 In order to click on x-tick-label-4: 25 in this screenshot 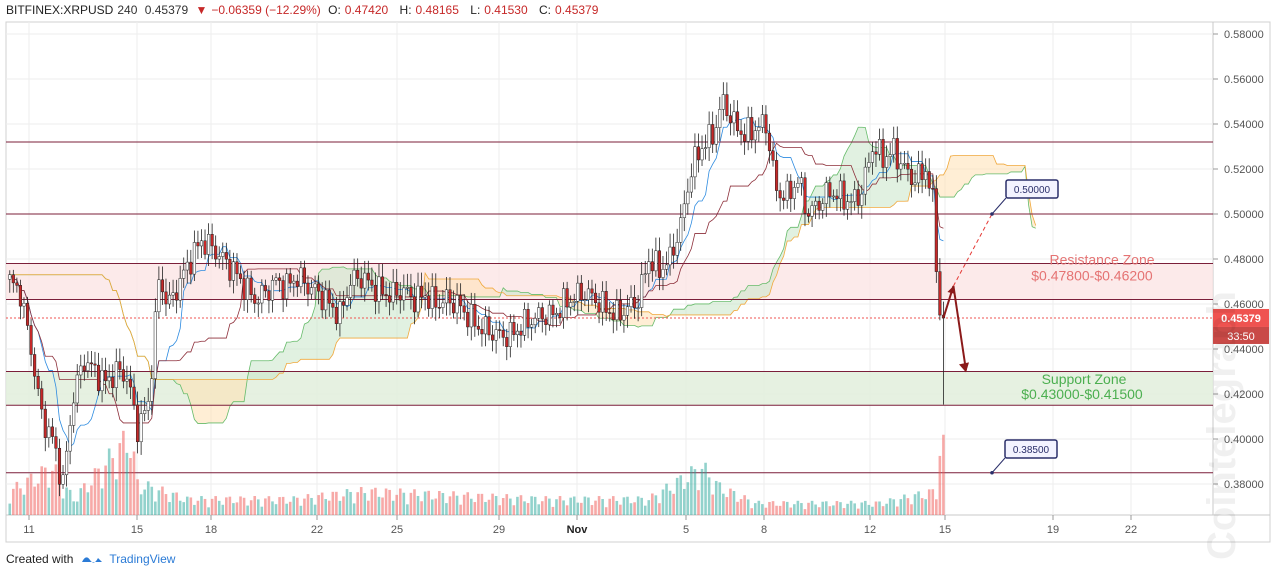, I will do `click(397, 530)`.